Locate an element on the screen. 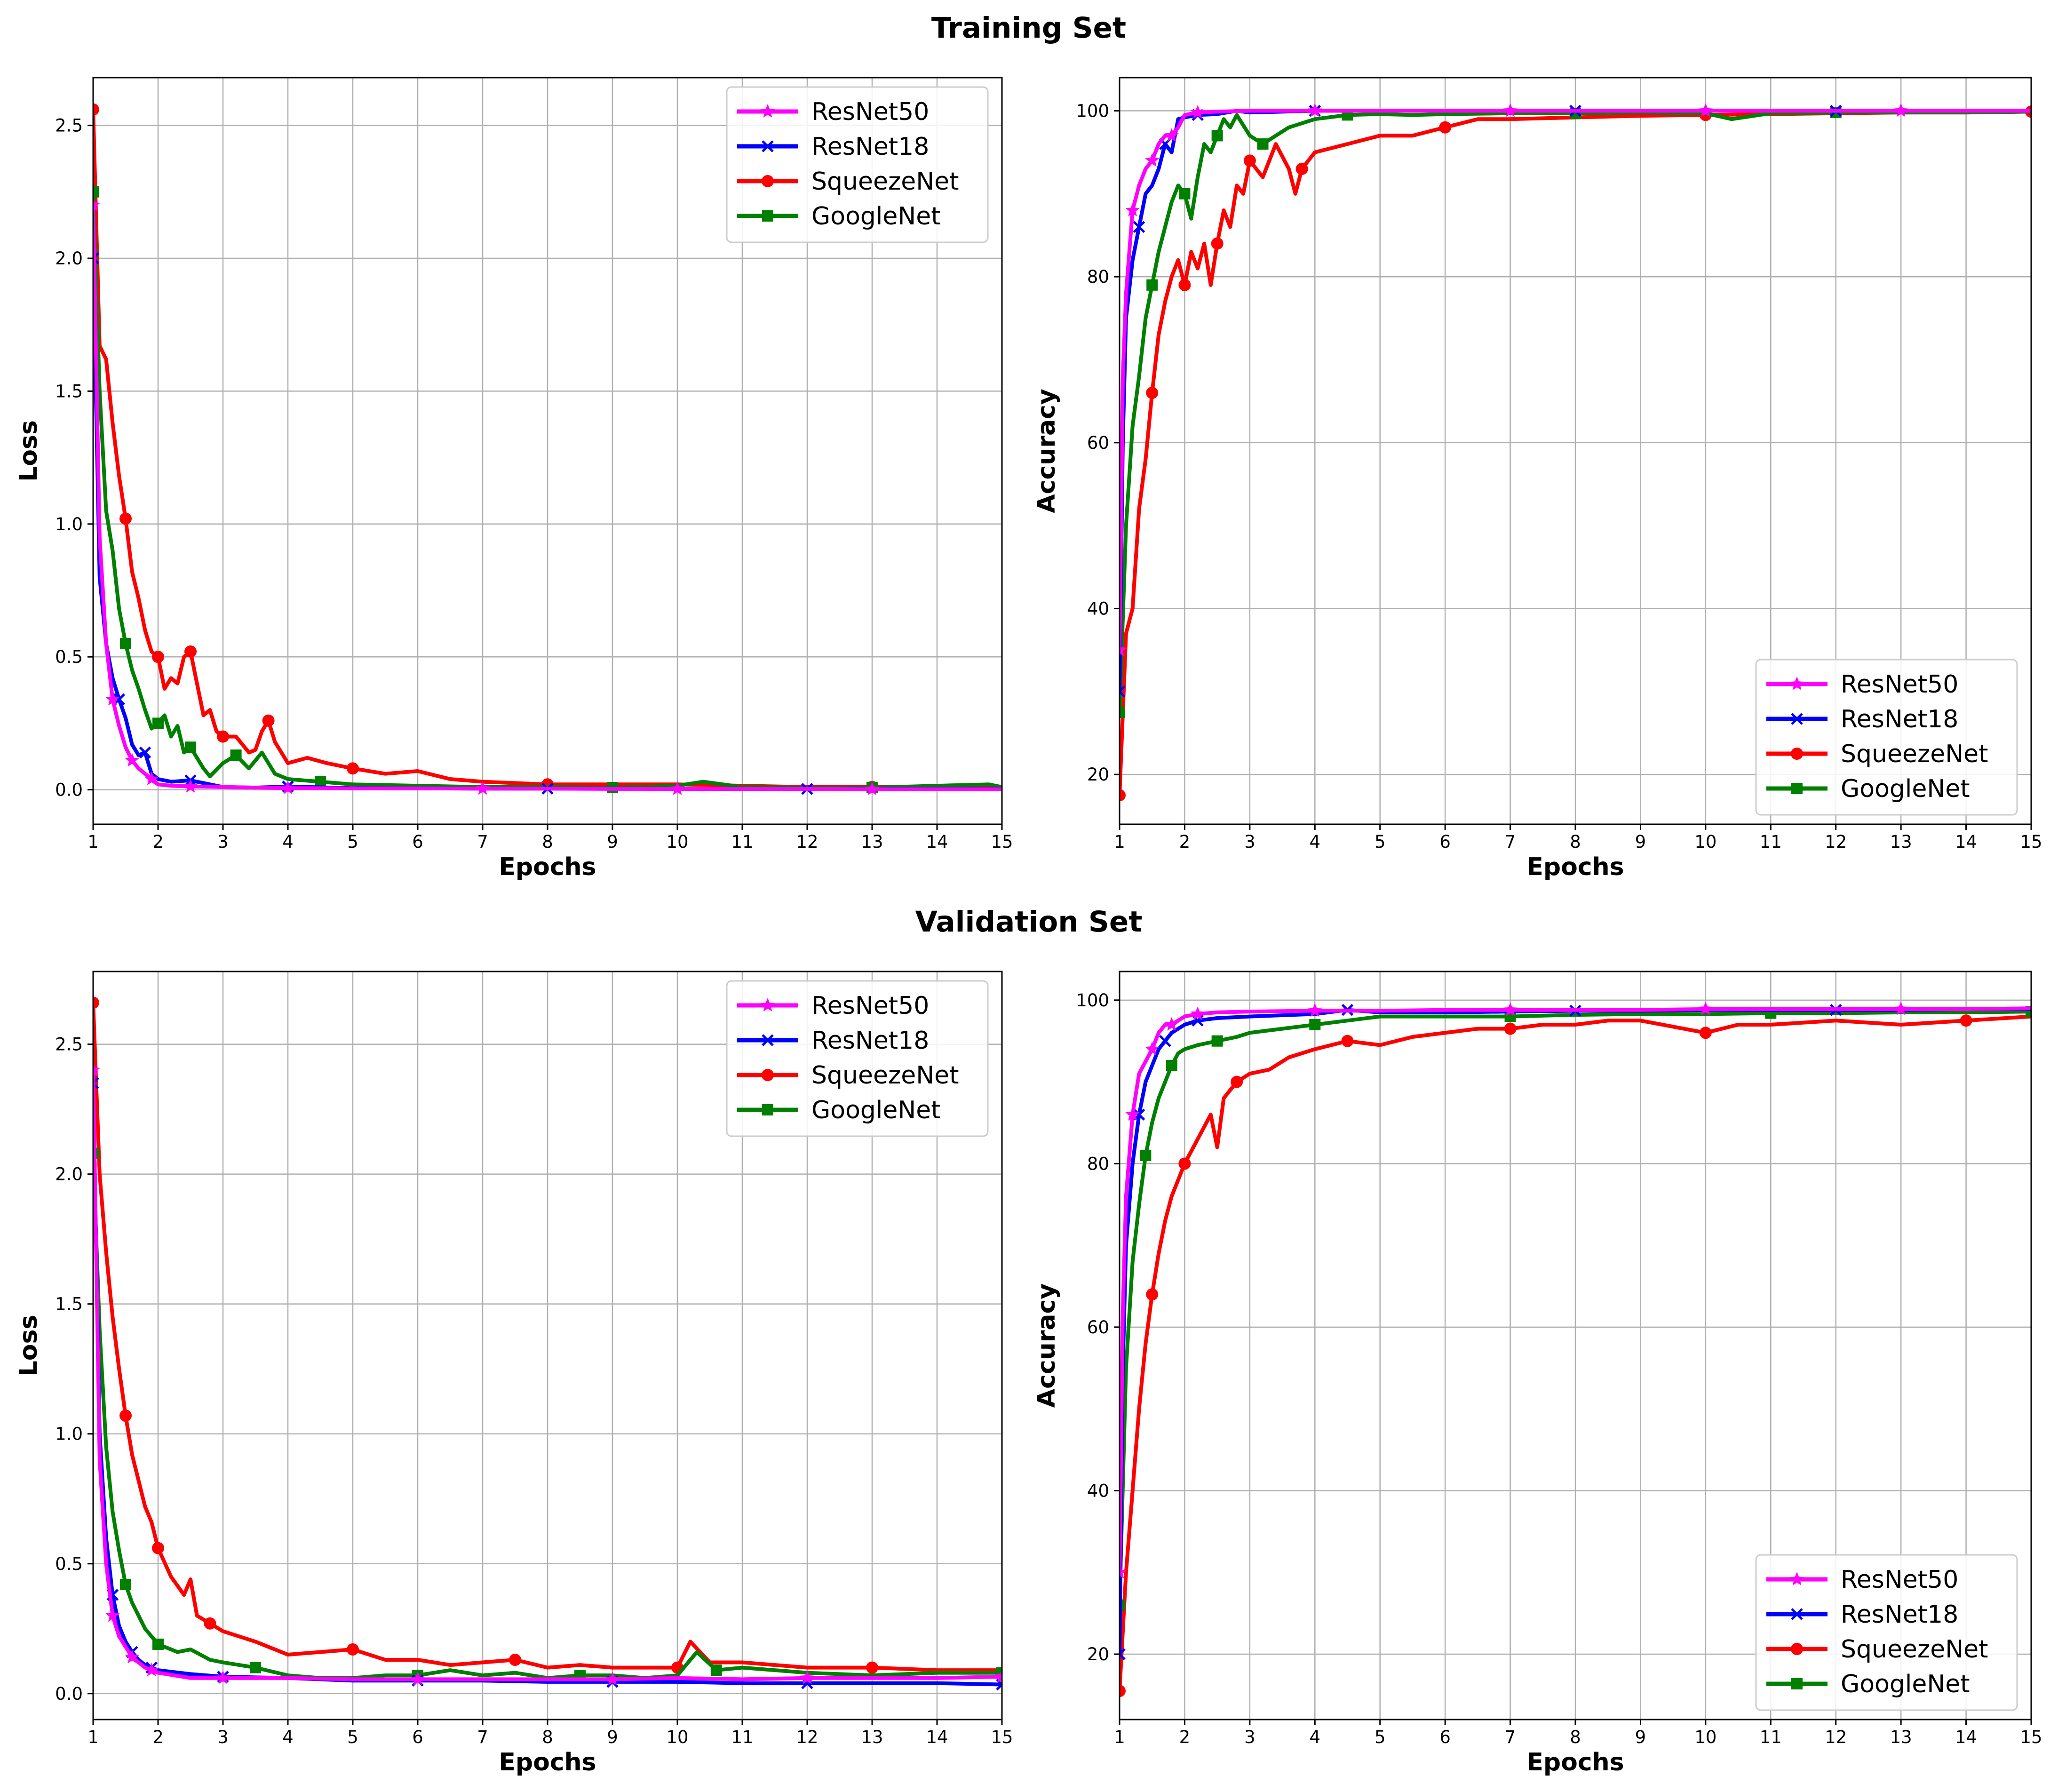 This screenshot has height=1792, width=2058. legend-marker-squeezenet is located at coordinates (1797, 754).